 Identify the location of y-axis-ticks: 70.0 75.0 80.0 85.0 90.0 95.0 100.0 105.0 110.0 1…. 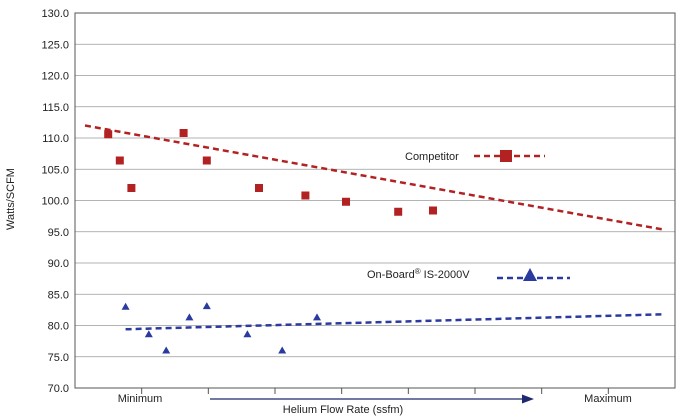
(55, 201).